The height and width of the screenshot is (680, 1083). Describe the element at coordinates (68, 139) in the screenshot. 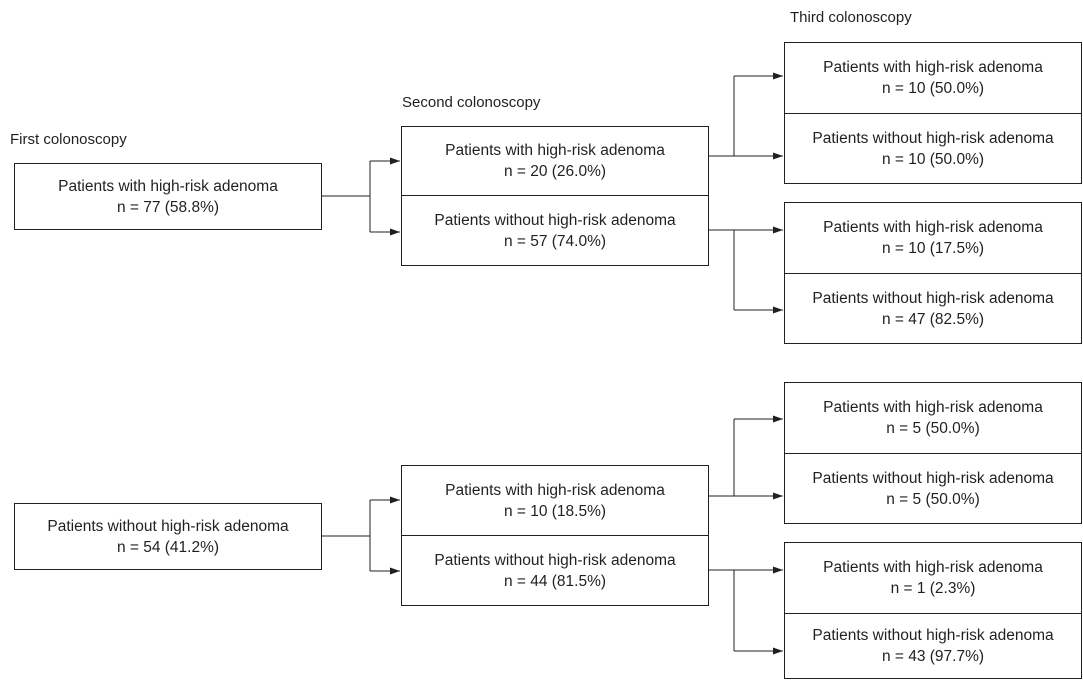

I see `column-label-first: First colonoscopy` at that location.